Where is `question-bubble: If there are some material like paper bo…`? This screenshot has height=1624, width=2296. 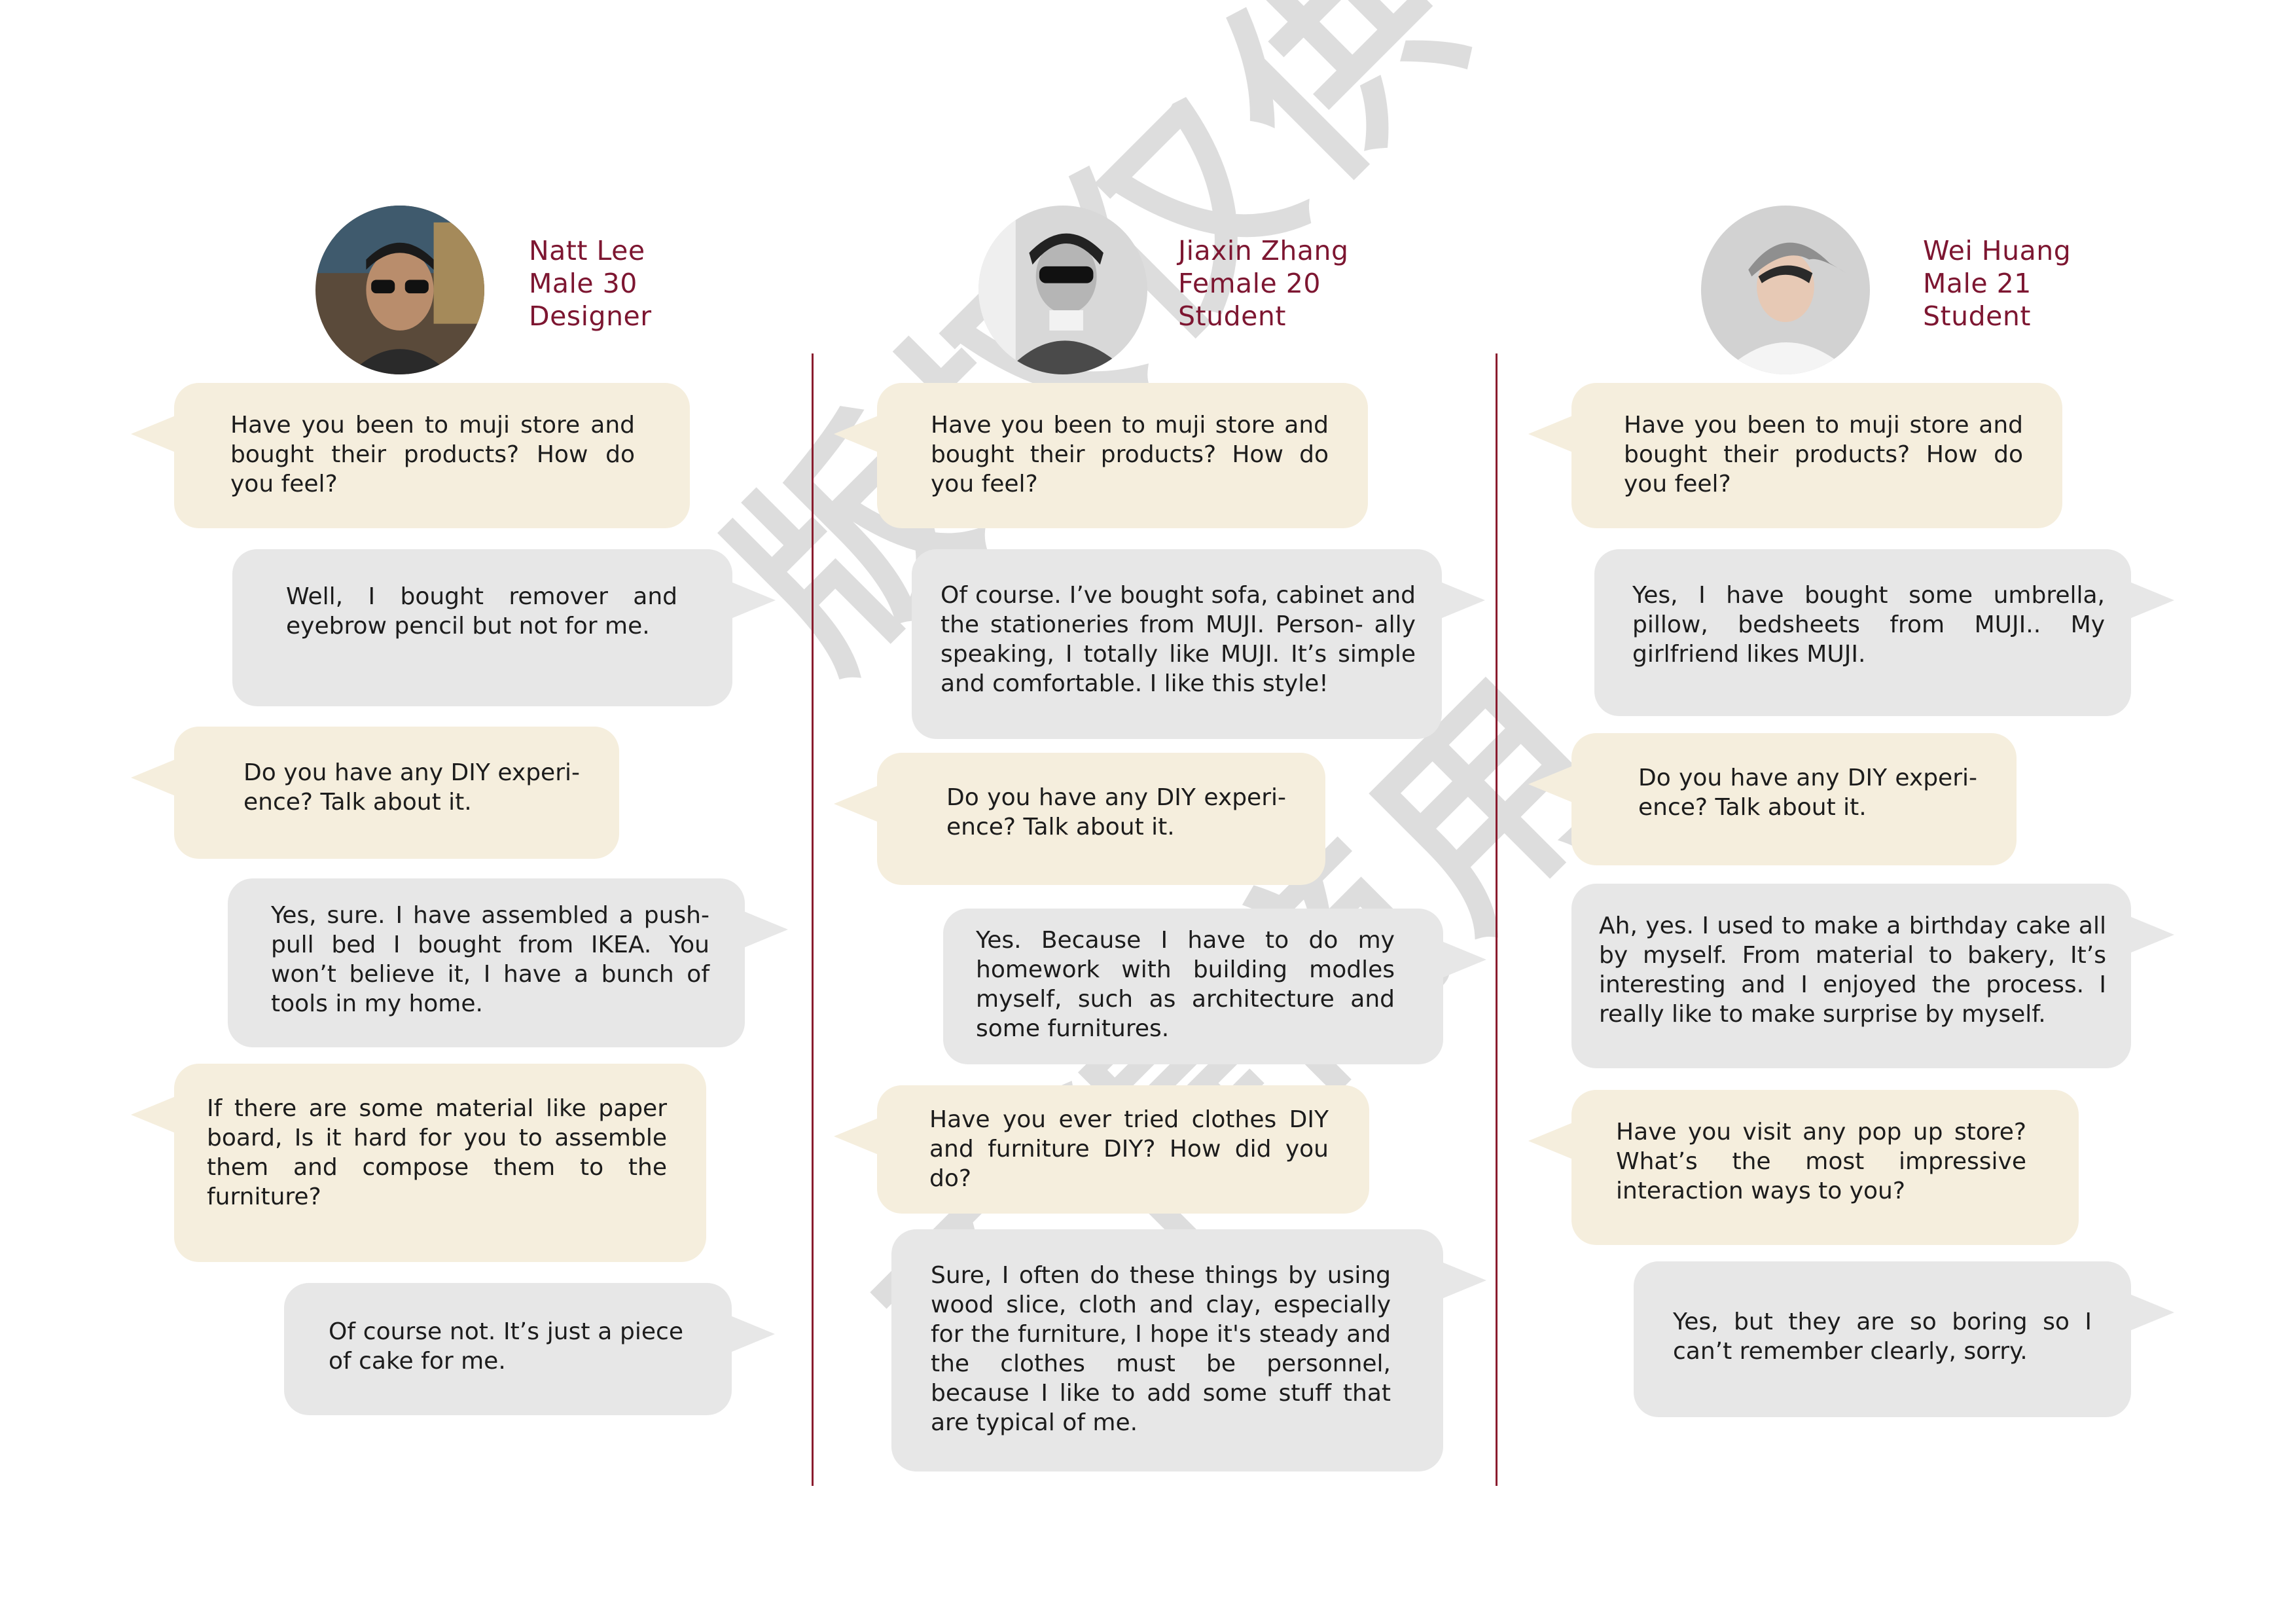
question-bubble: If there are some material like paper bo… is located at coordinates (418, 1163).